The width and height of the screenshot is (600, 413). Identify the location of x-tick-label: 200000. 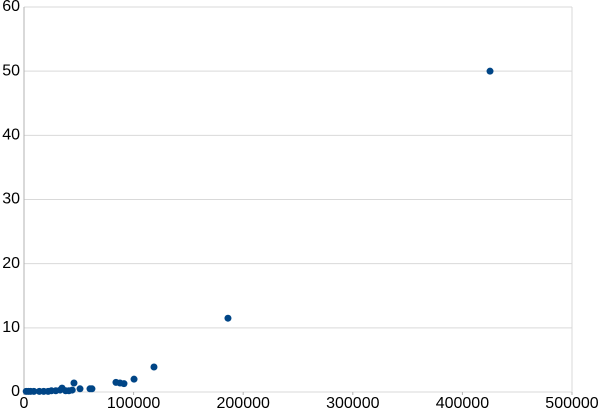
(243, 403).